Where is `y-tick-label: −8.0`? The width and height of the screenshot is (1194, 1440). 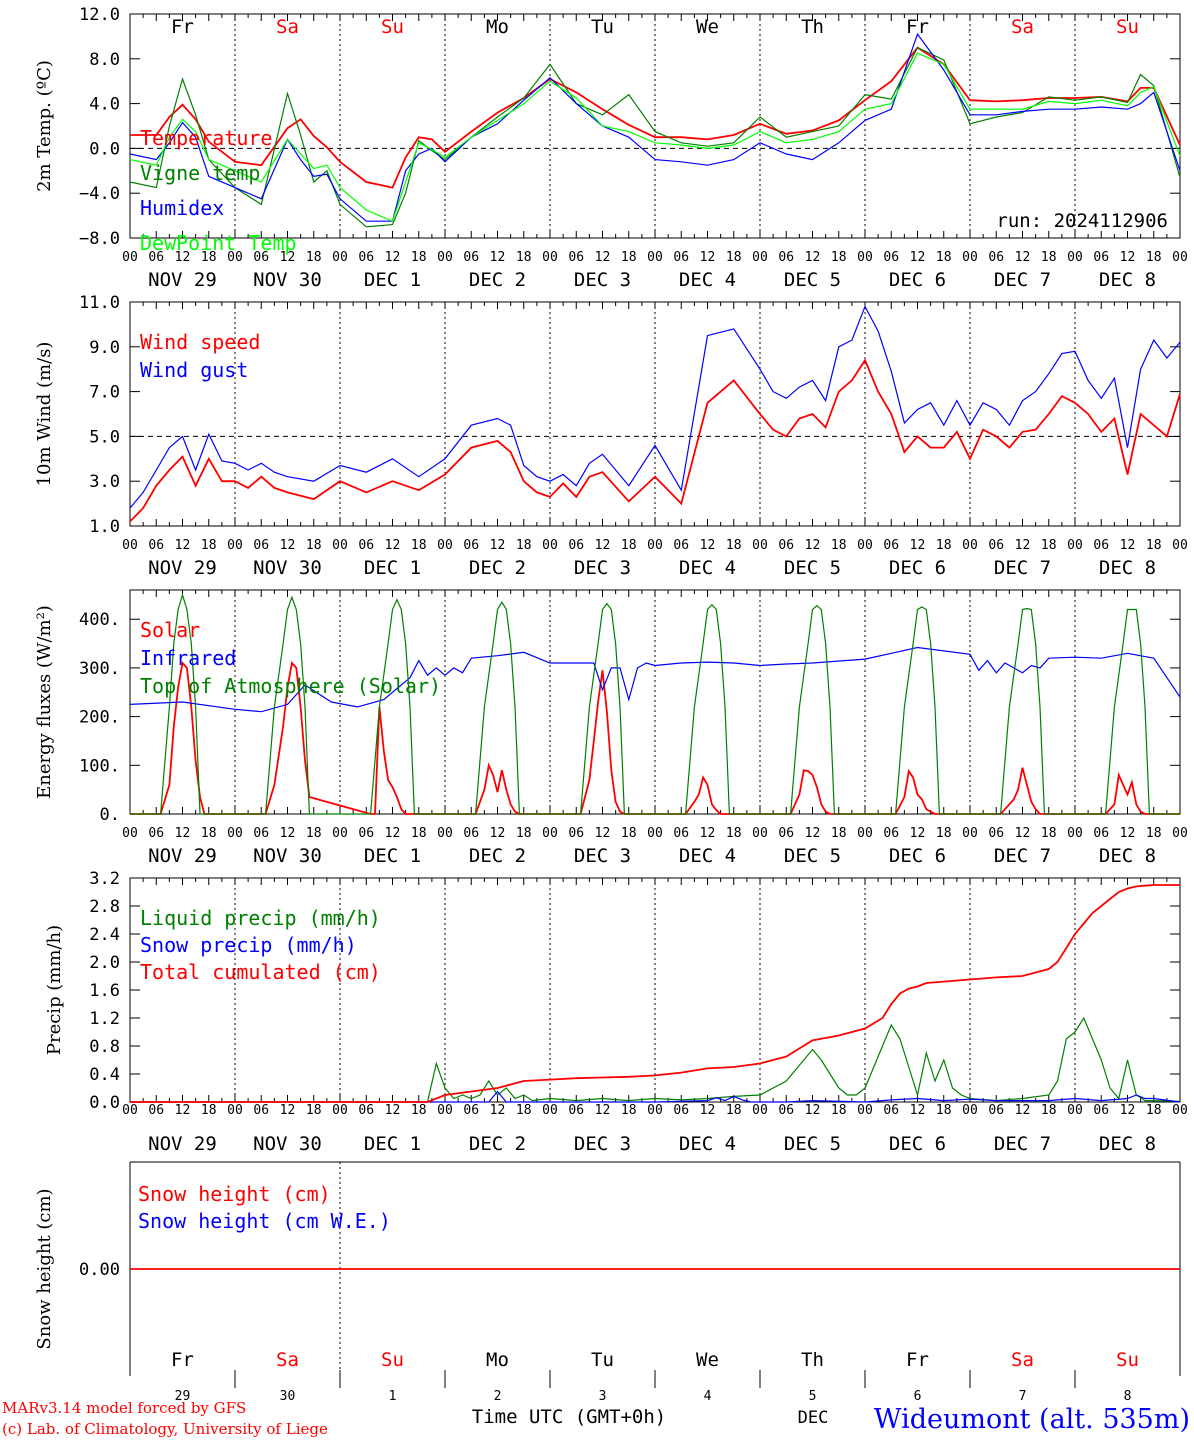 y-tick-label: −8.0 is located at coordinates (99, 239).